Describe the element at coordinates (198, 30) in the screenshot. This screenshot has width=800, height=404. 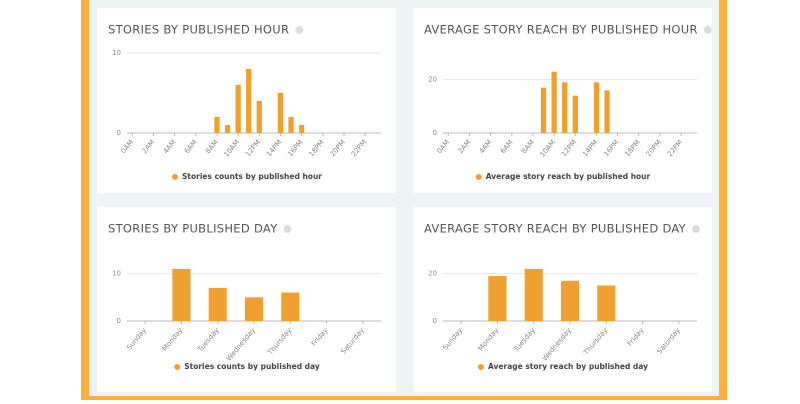
I see `panel-title: STORIES BY PUBLISHED HOUR` at that location.